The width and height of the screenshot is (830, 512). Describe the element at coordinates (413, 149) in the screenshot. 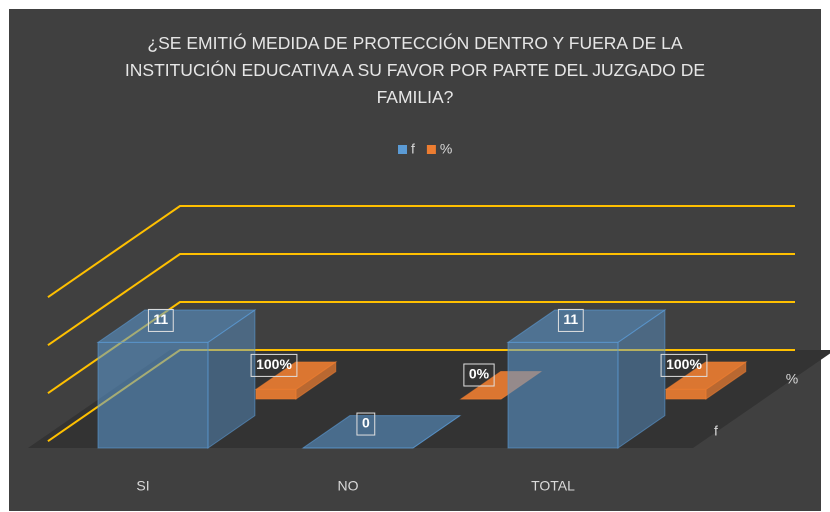

I see `legend-label: f` at that location.